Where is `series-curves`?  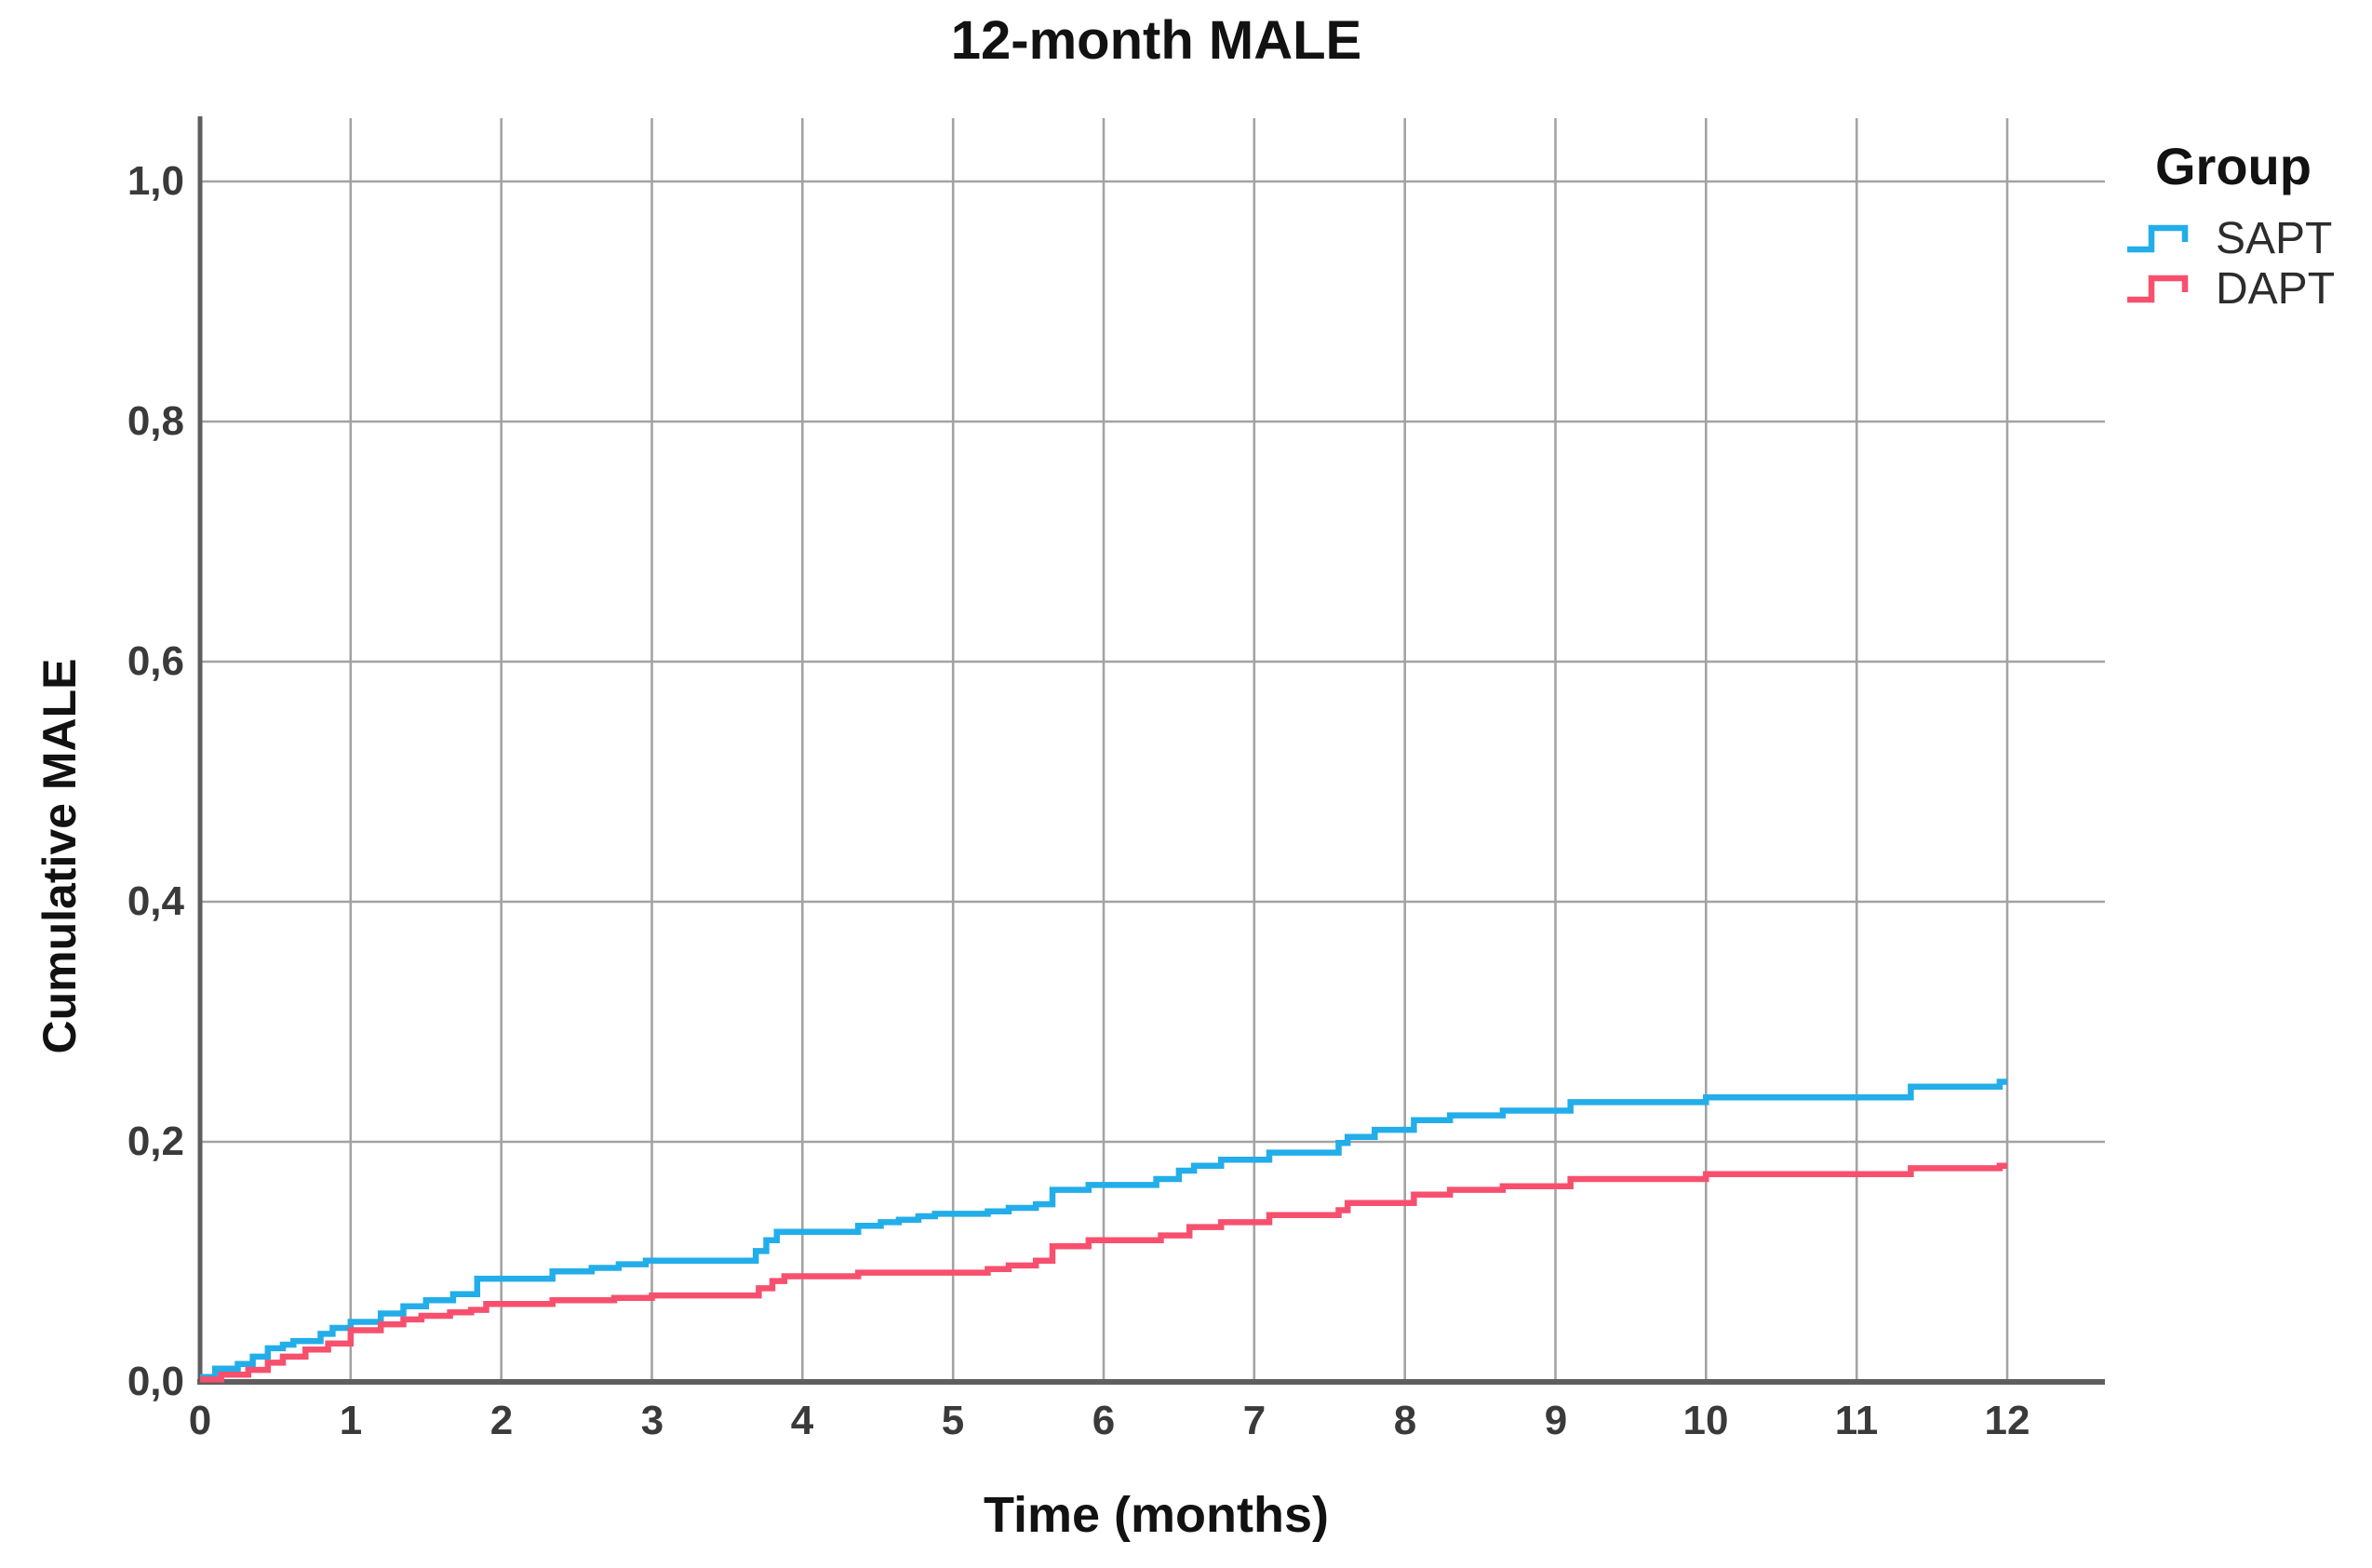
series-curves is located at coordinates (1103, 1231).